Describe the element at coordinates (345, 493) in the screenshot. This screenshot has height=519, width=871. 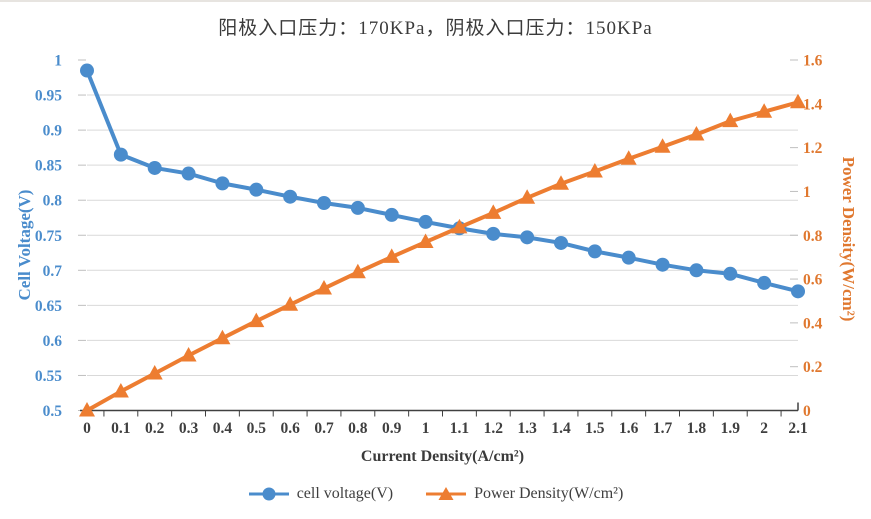
I see `legend-label-cell-voltage: cell voltage(V)` at that location.